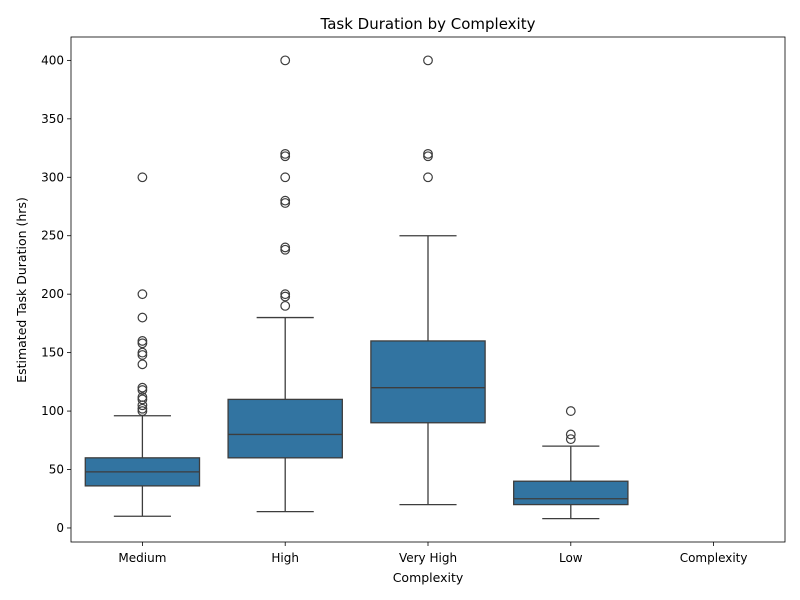 This screenshot has height=600, width=800. I want to click on chart-title: Task Duration by Complexity, so click(428, 24).